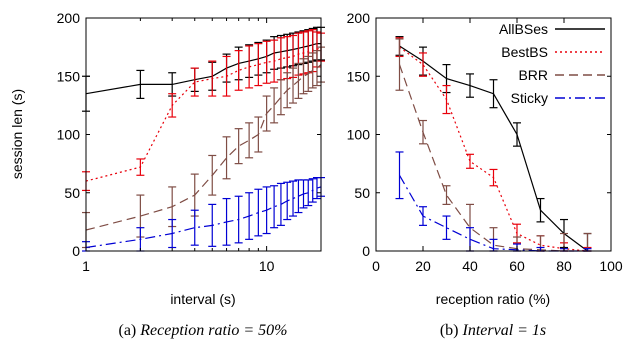  What do you see at coordinates (503, 330) in the screenshot?
I see `chart-b-caption-text: Interval = 1s` at bounding box center [503, 330].